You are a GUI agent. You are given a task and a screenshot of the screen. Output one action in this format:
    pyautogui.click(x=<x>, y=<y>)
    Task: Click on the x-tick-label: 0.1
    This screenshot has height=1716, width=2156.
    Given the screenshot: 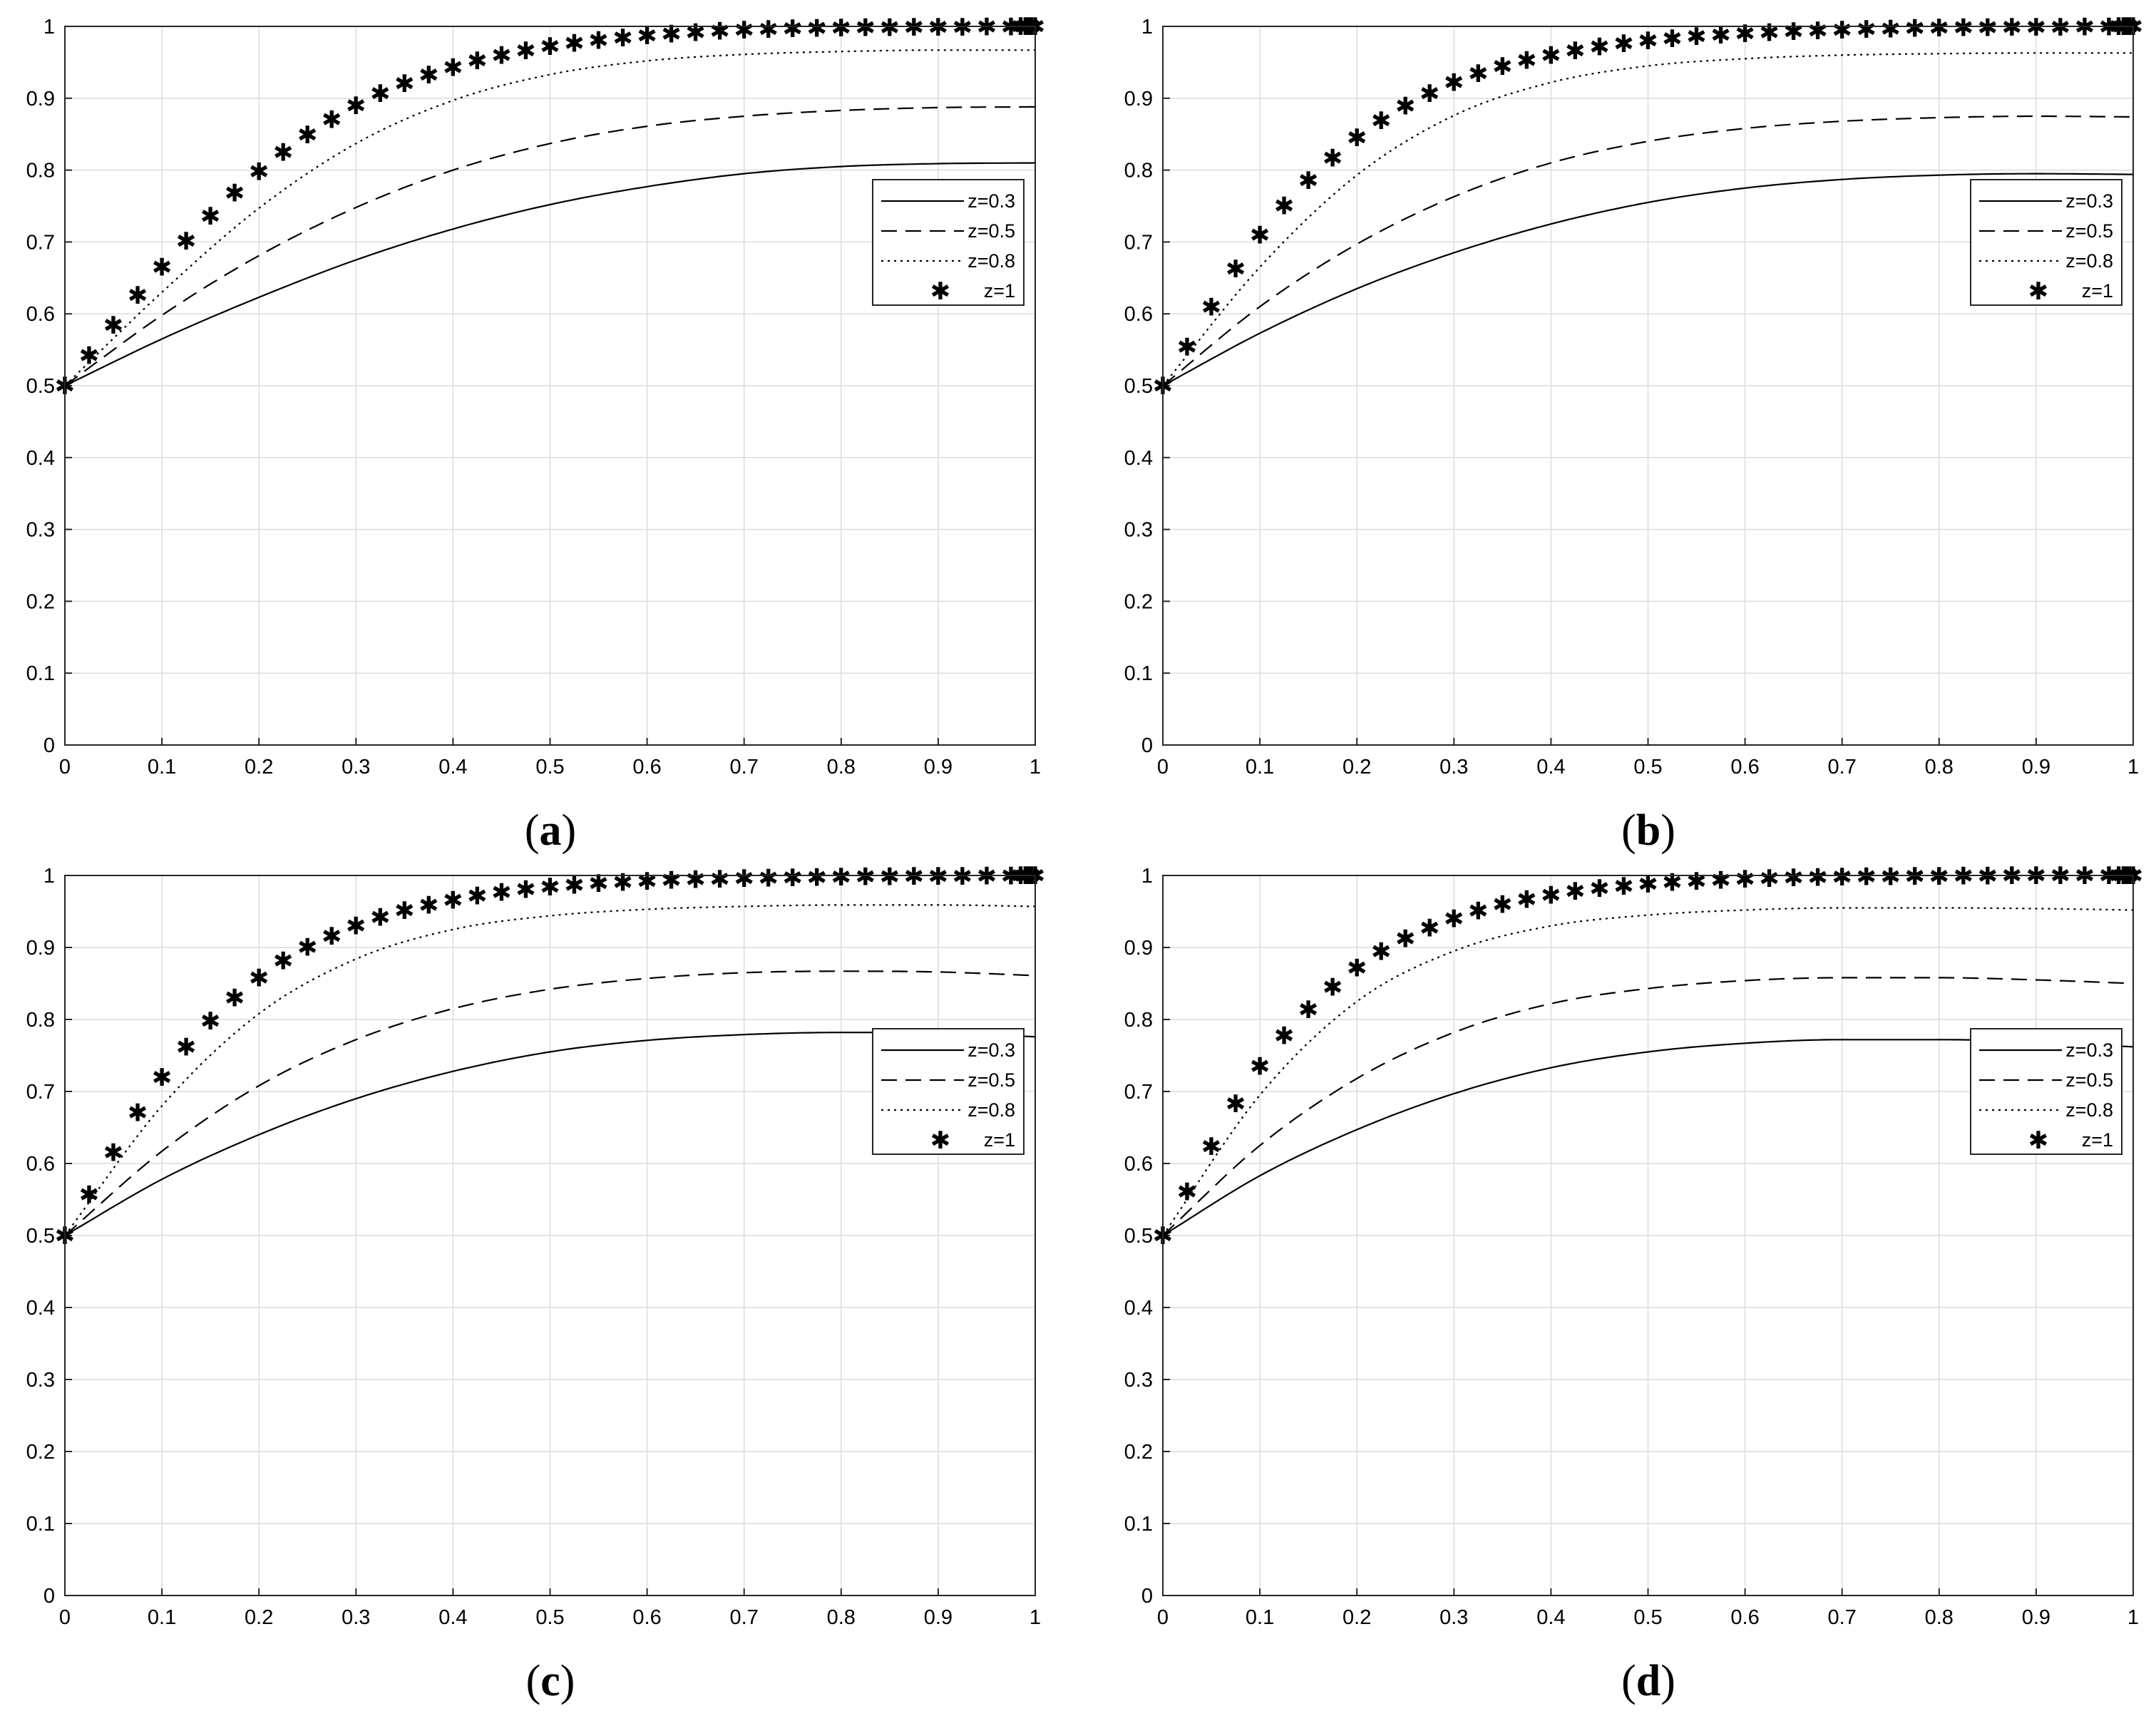 What is the action you would take?
    pyautogui.click(x=1260, y=767)
    